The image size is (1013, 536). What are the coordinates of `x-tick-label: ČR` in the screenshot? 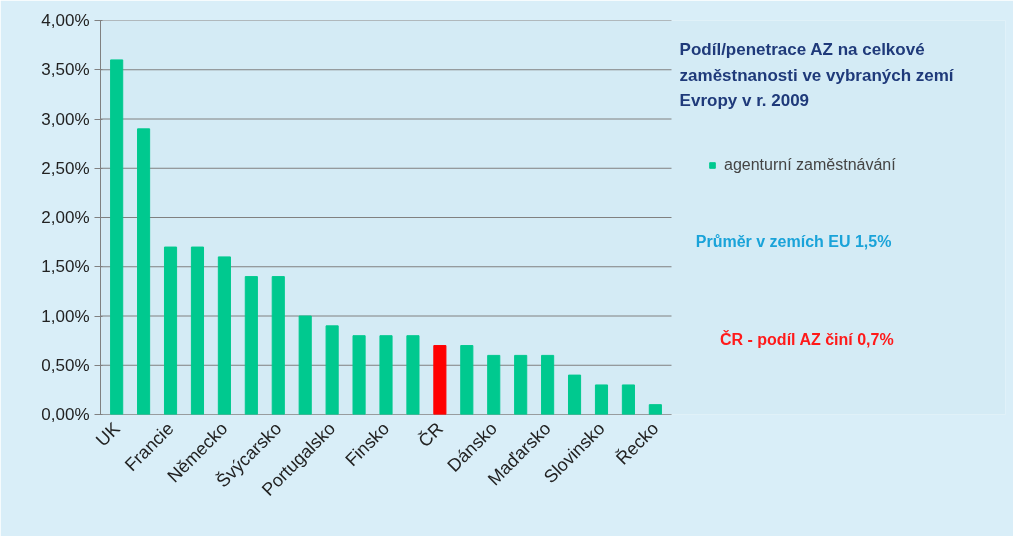 It's located at (430, 434).